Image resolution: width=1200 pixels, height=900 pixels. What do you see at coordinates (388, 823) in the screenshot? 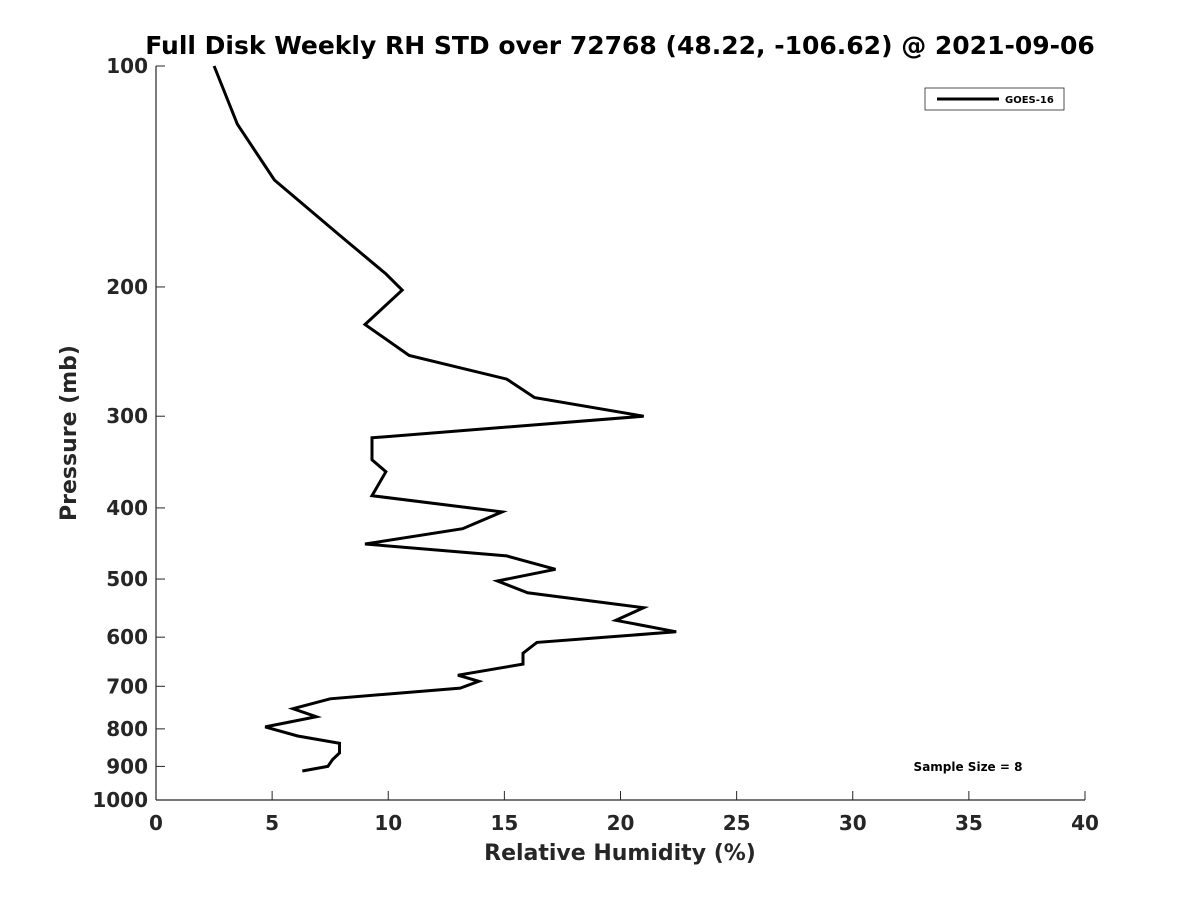
I see `x-tick-label: 10` at bounding box center [388, 823].